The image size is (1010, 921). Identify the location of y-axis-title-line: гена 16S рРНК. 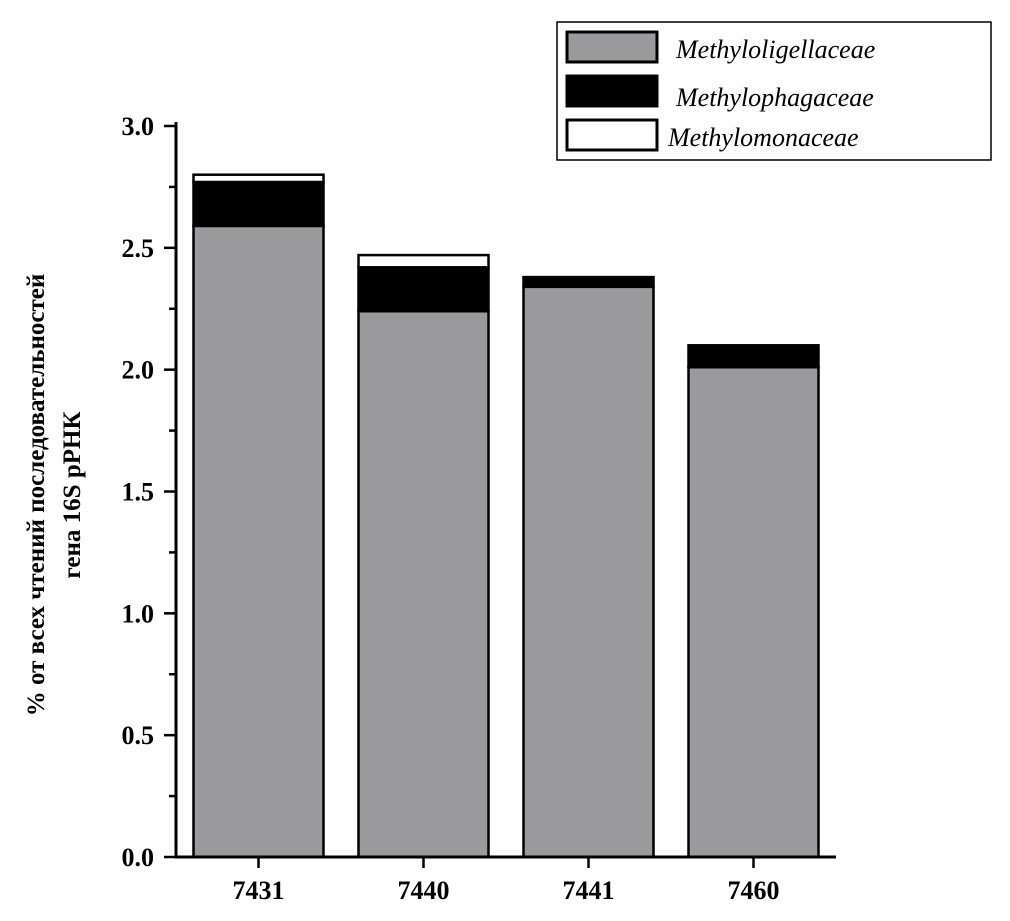
(72, 494).